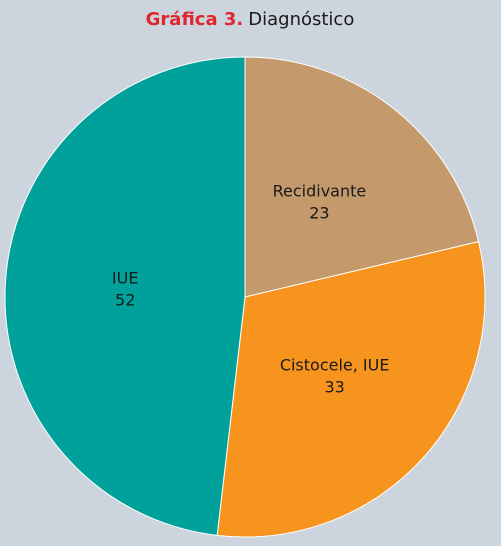  What do you see at coordinates (301, 19) in the screenshot?
I see `chart-title: Diagnóstico` at bounding box center [301, 19].